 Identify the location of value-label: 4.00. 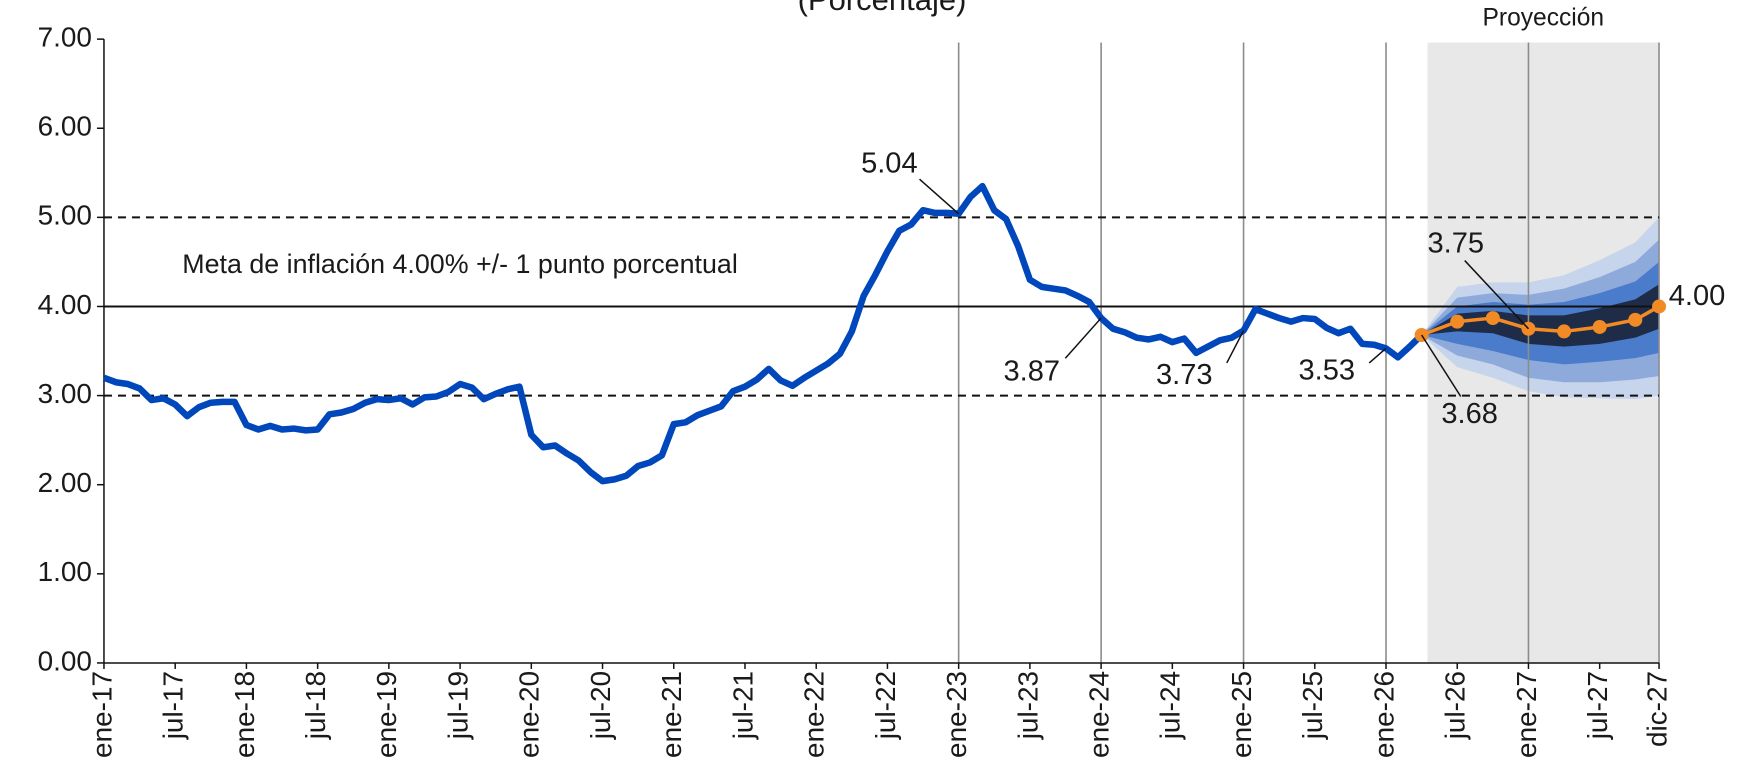
(1697, 296).